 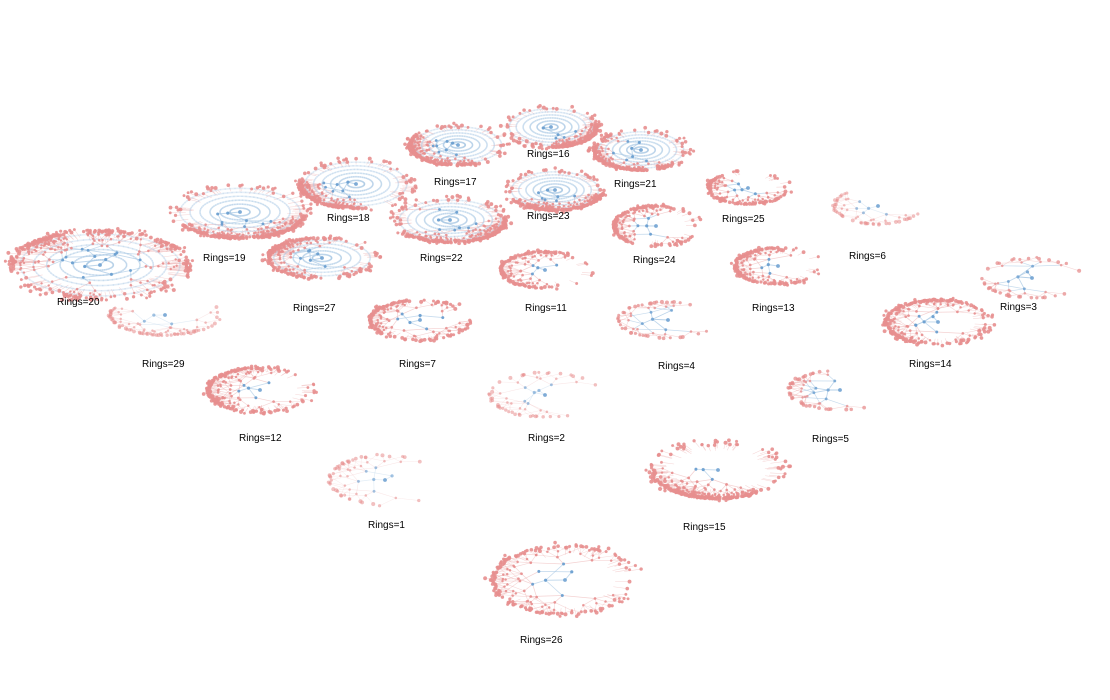 I want to click on graph-label-g12: Rings=12, so click(x=260, y=438).